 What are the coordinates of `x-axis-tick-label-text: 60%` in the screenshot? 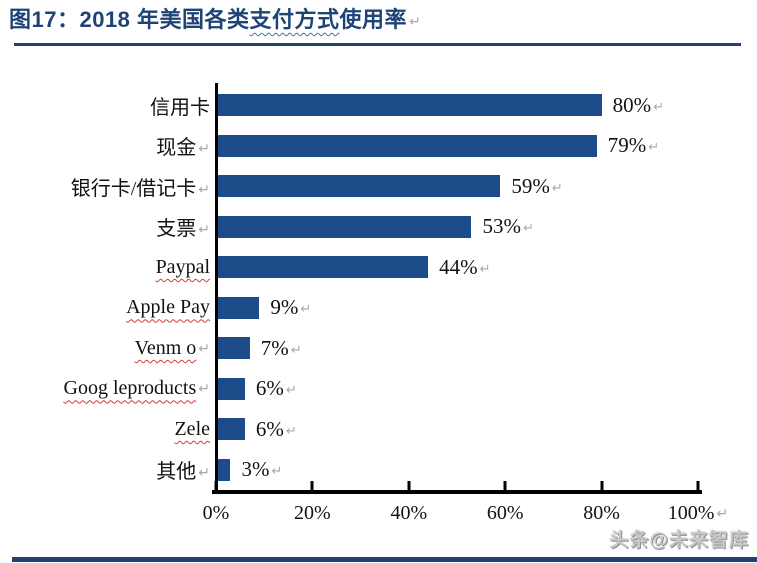 It's located at (505, 513).